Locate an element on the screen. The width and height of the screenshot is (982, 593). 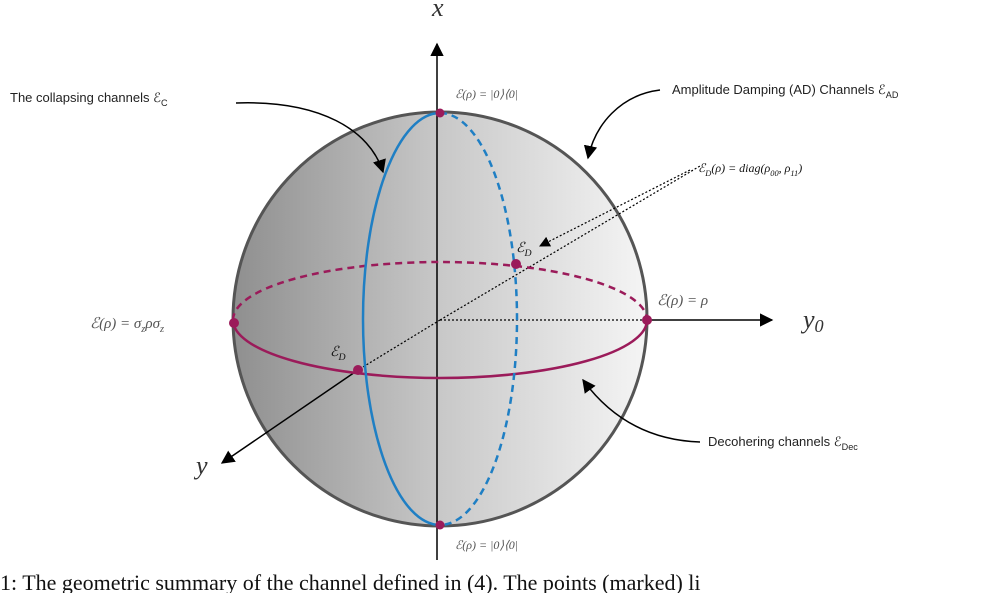
subscript: C is located at coordinates (164, 103).